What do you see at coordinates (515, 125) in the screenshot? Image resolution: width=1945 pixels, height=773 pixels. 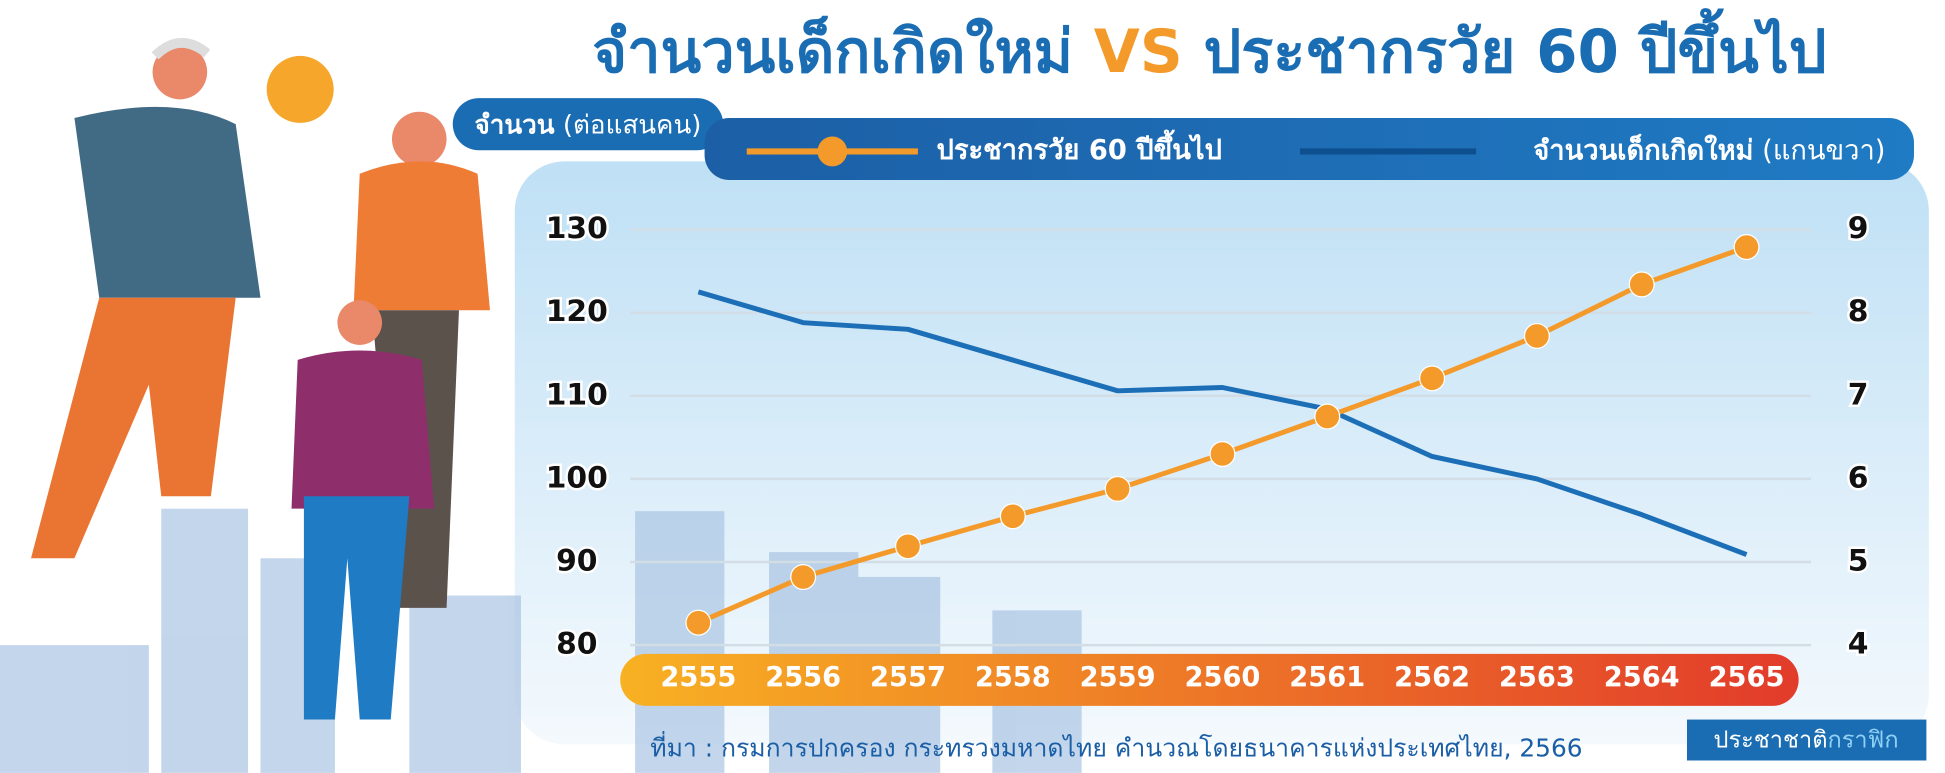 I see `y-label-main: จำนวน` at bounding box center [515, 125].